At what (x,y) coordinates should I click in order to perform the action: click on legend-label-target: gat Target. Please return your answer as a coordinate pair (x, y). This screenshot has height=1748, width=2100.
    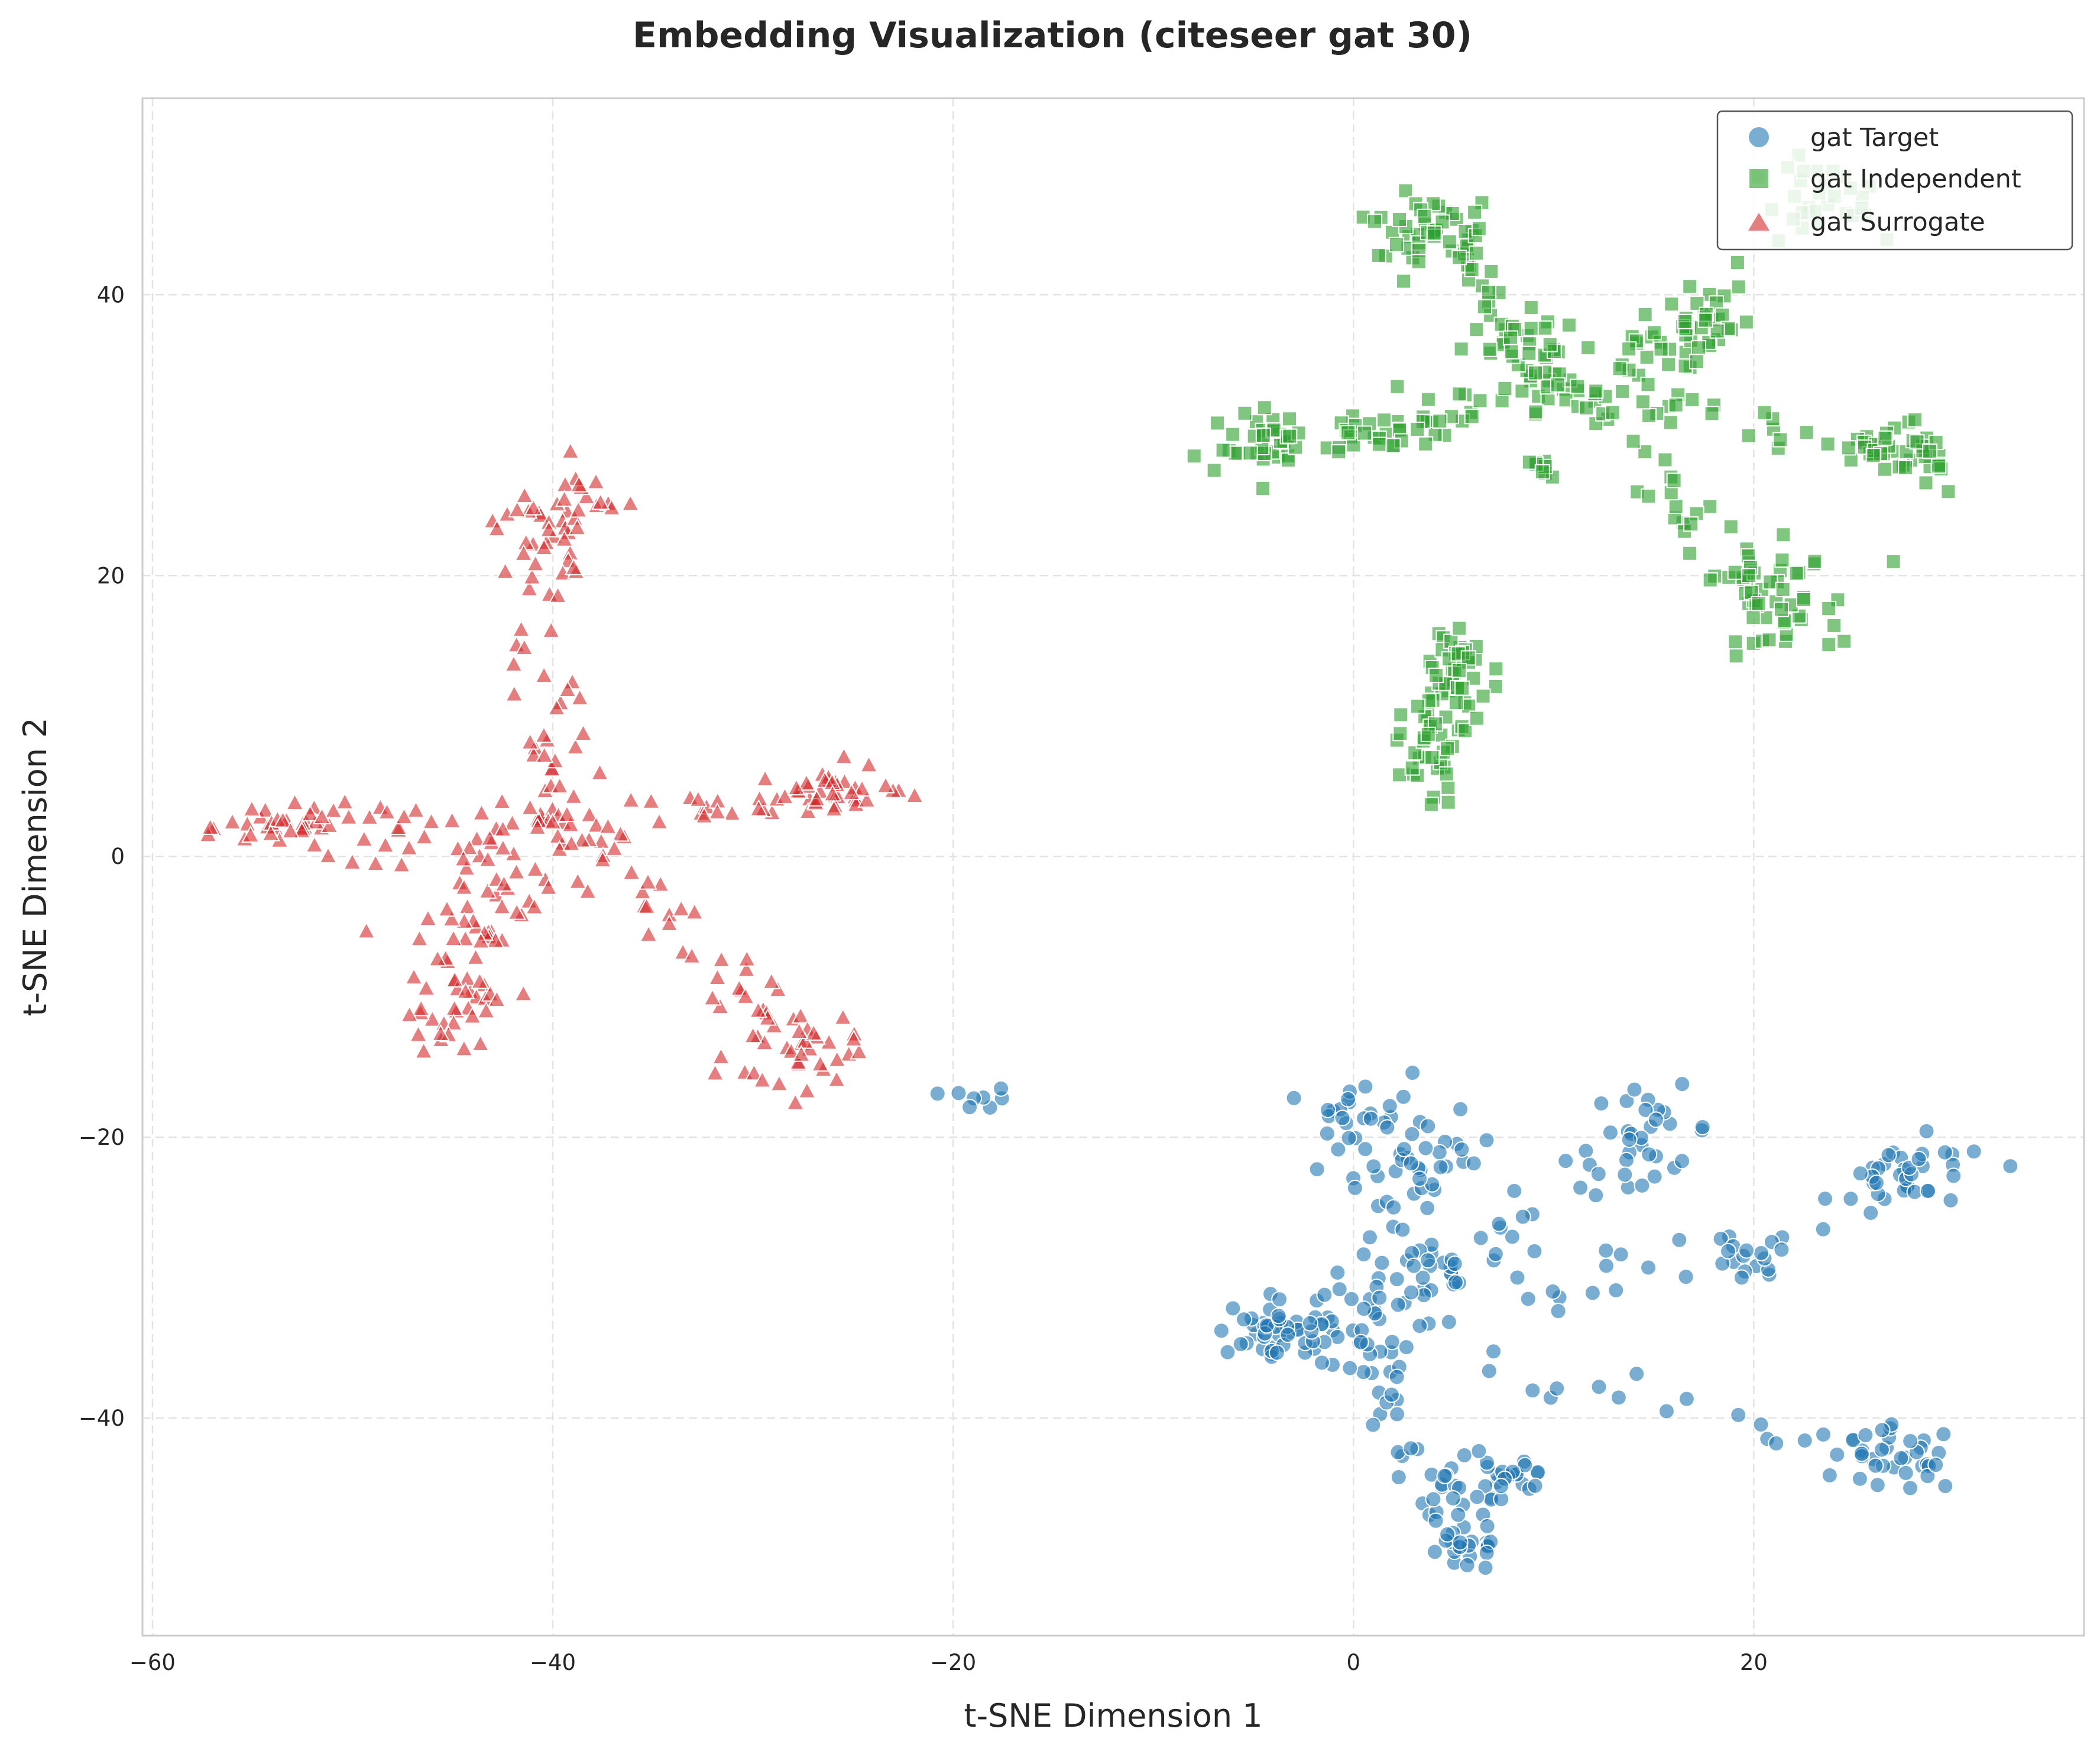
    Looking at the image, I should click on (1875, 138).